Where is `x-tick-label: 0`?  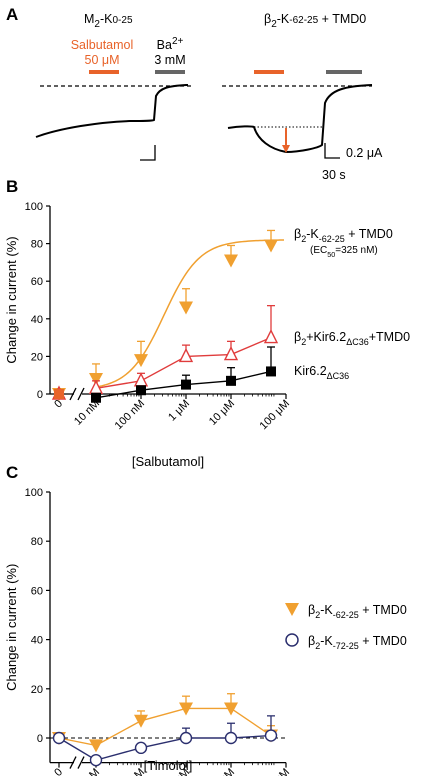 x-tick-label: 0 is located at coordinates (58, 771).